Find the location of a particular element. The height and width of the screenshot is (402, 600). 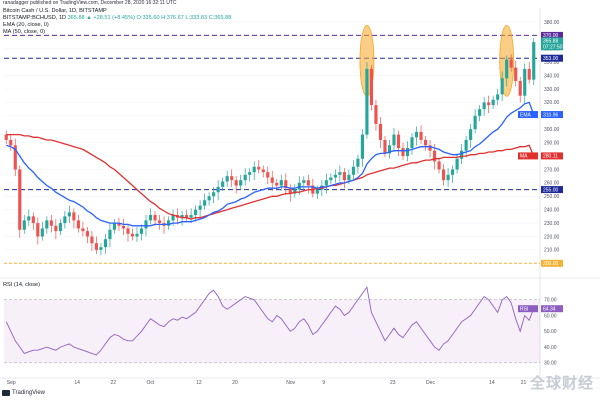

time-tick-label: 9 is located at coordinates (323, 383).